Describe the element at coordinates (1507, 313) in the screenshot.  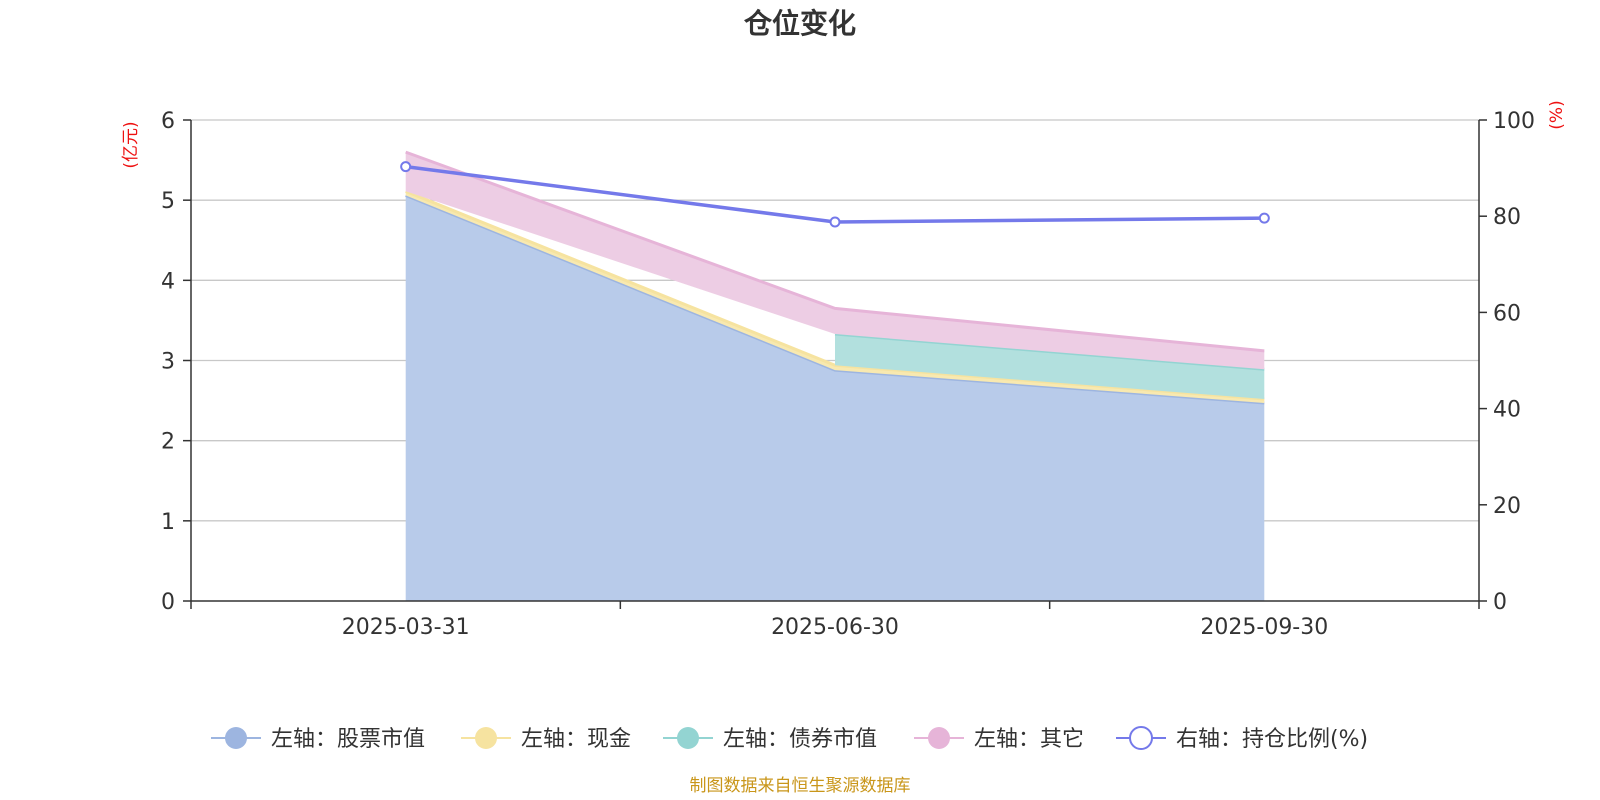
I see `right-tick-label: 60` at that location.